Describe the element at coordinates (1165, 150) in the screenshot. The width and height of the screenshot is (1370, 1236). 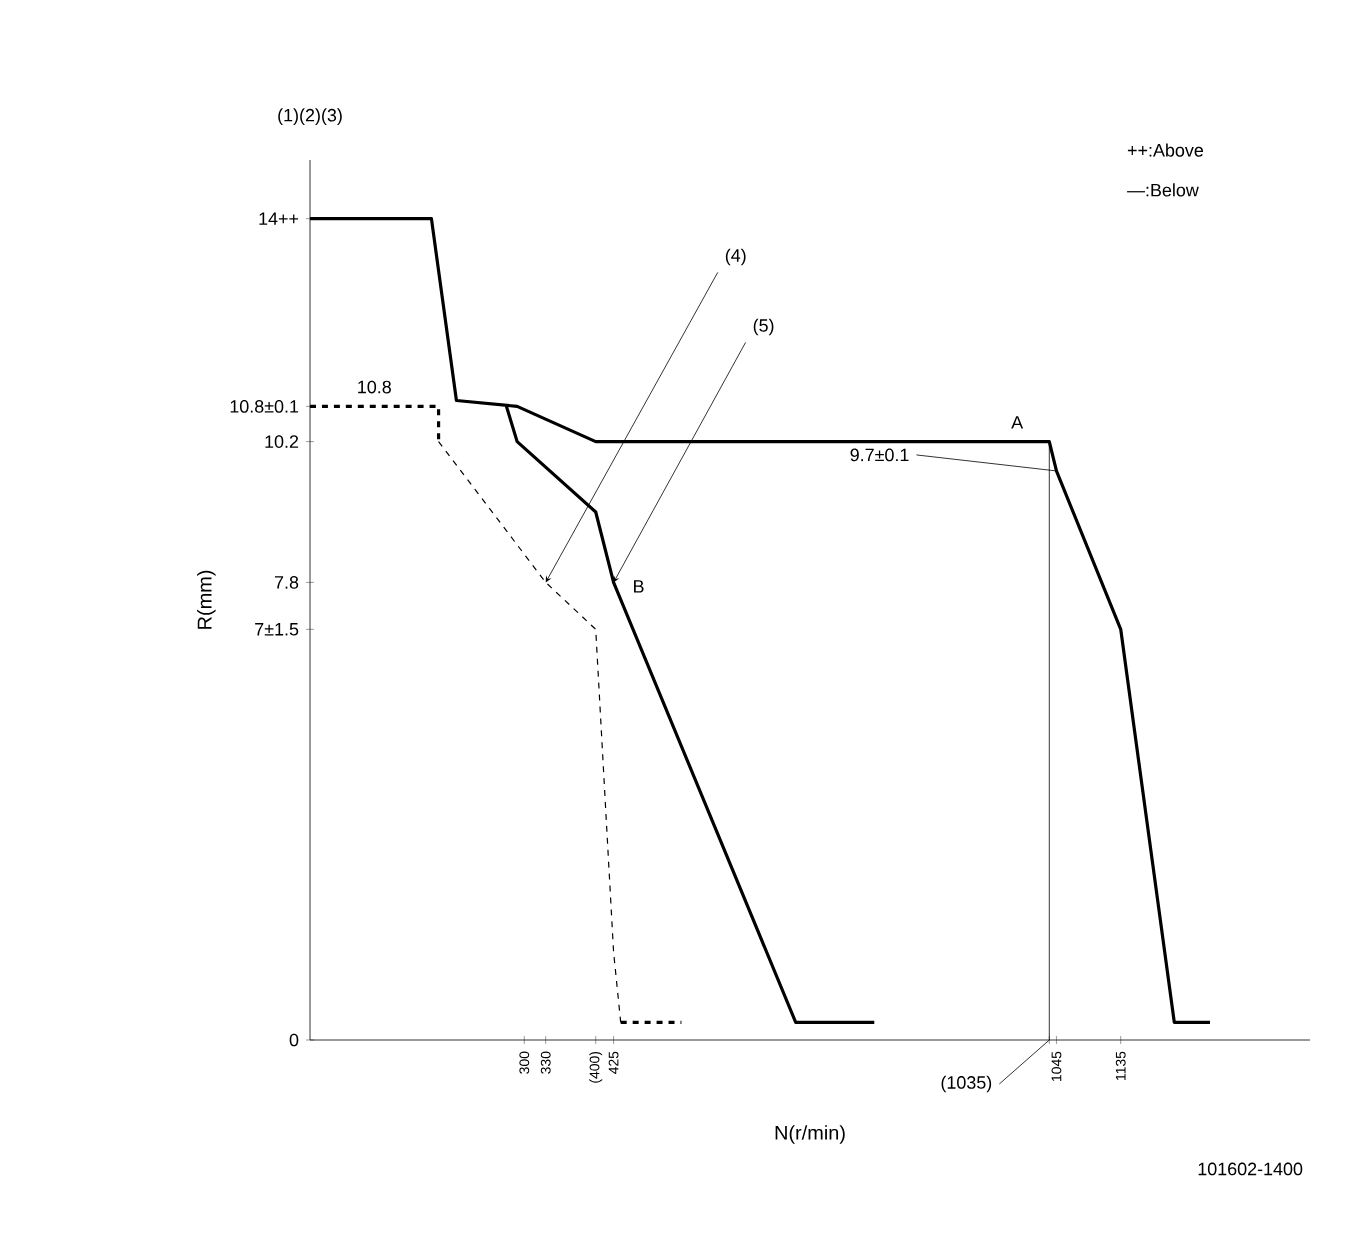
I see `text: ++:Above` at that location.